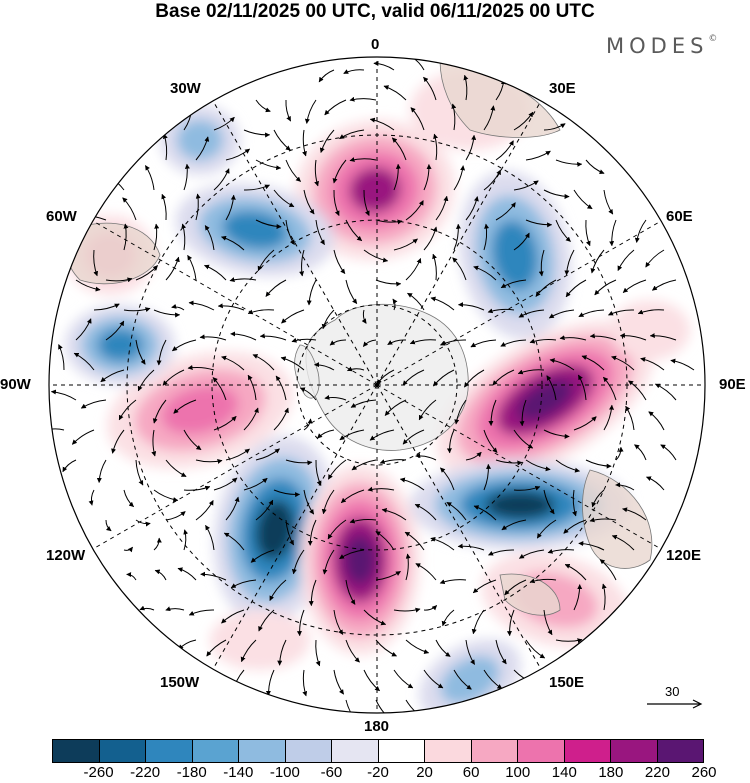 This screenshot has height=783, width=750. What do you see at coordinates (657, 772) in the screenshot?
I see `colorbar-tick-label: 220` at bounding box center [657, 772].